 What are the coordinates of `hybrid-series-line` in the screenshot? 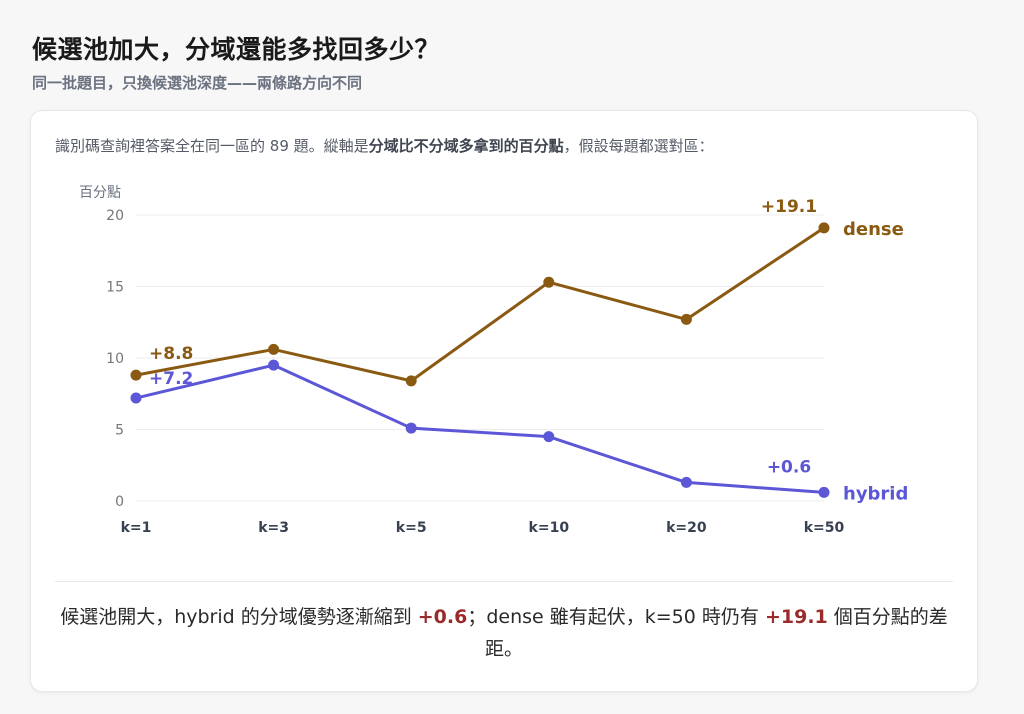 It's located at (480, 428).